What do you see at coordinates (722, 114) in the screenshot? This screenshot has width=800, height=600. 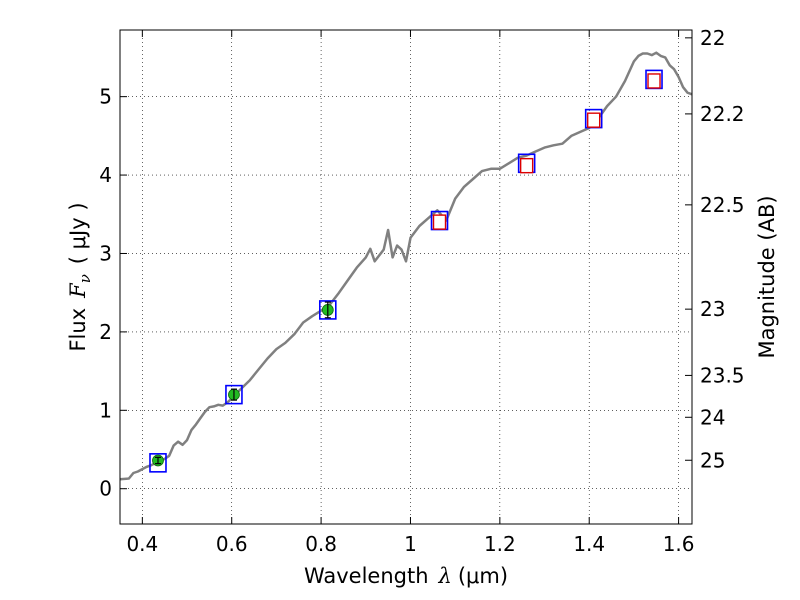 I see `y2-tick-label: 22.2` at bounding box center [722, 114].